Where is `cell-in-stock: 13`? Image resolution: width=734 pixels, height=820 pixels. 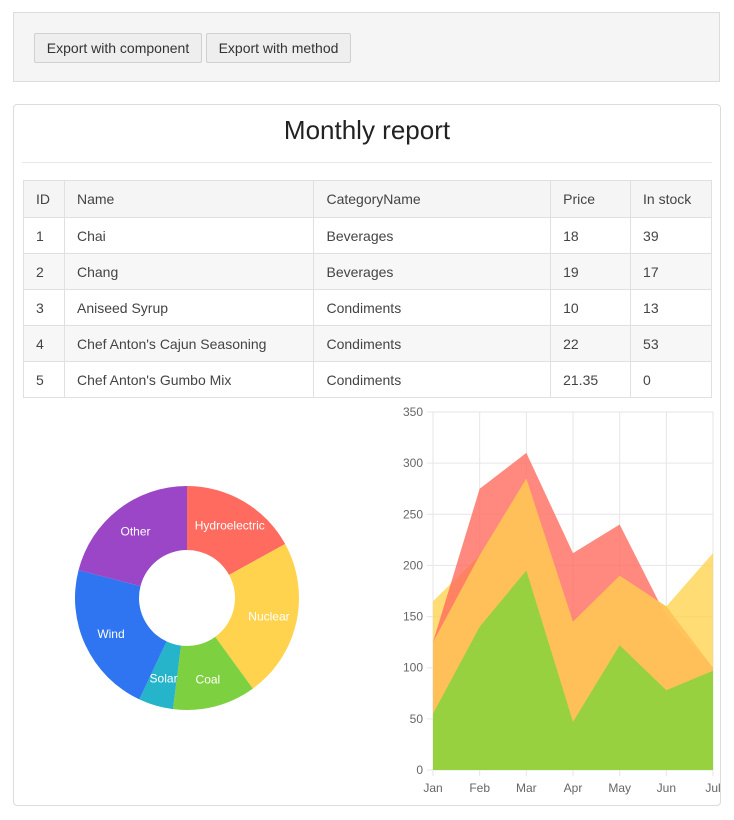
cell-in-stock: 13 is located at coordinates (671, 307).